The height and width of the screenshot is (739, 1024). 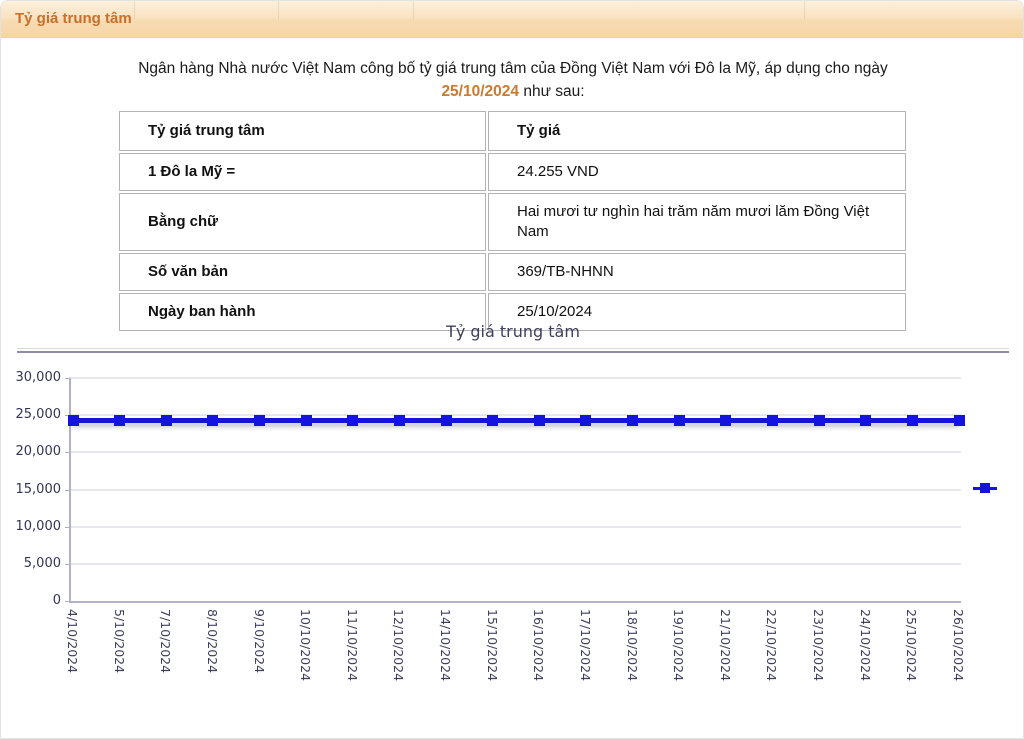 What do you see at coordinates (539, 645) in the screenshot?
I see `x-tick-label: 16/10/2024` at bounding box center [539, 645].